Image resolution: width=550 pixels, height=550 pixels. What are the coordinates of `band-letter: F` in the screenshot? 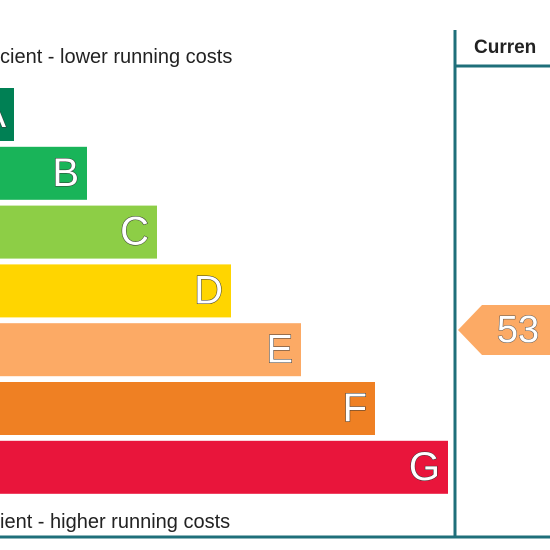 It's located at (355, 408).